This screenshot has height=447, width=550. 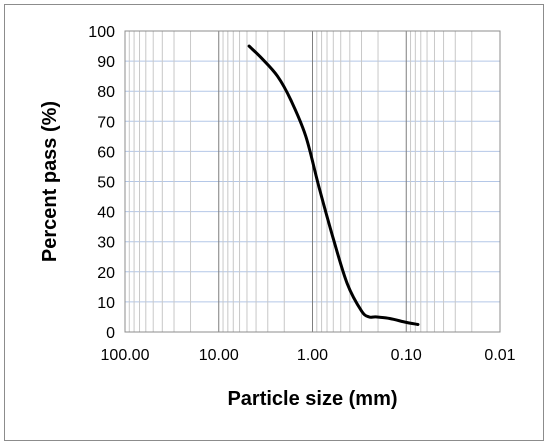 I want to click on y-tick-label: 40, so click(x=106, y=213).